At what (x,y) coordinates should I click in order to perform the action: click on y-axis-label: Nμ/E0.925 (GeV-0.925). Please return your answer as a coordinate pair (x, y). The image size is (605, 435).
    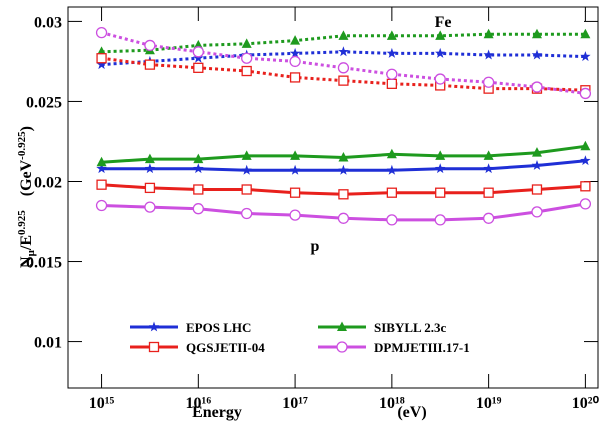
    Looking at the image, I should click on (26, 197).